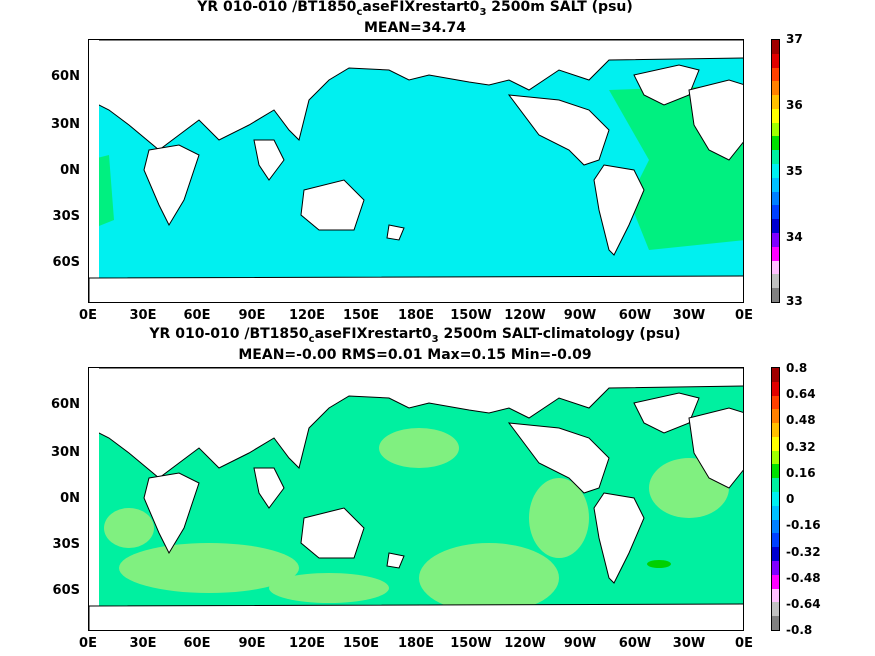  What do you see at coordinates (794, 301) in the screenshot?
I see `colorbar-label: 33` at bounding box center [794, 301].